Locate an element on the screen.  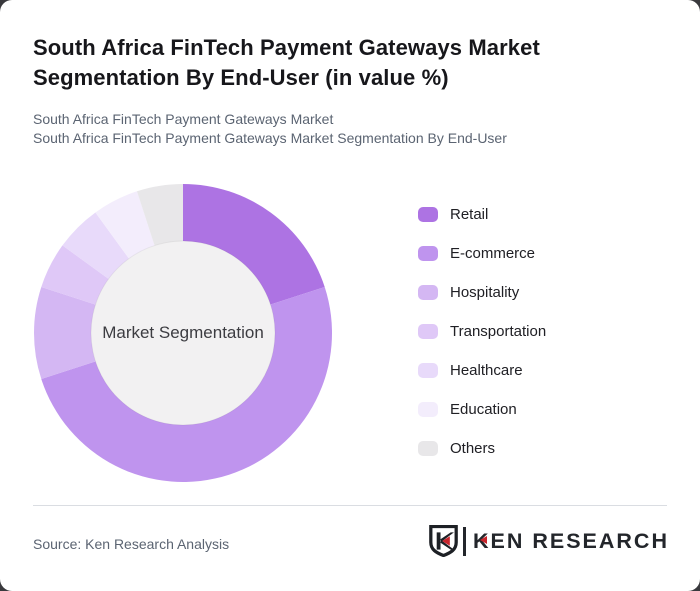
legend-label: Healthcare is located at coordinates (486, 370).